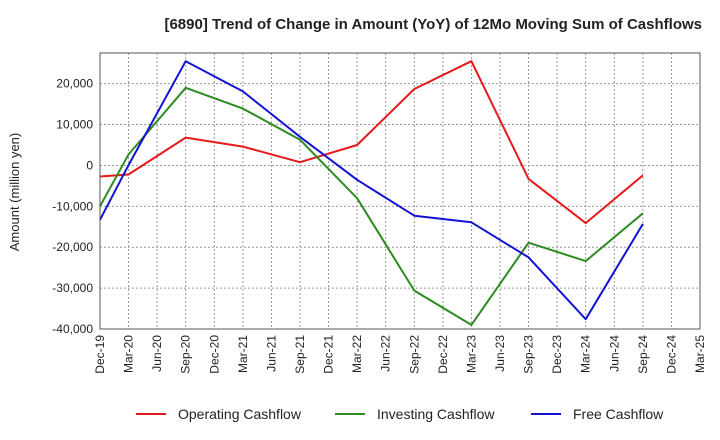  What do you see at coordinates (557, 354) in the screenshot?
I see `x-tick-label: Dec-23` at bounding box center [557, 354].